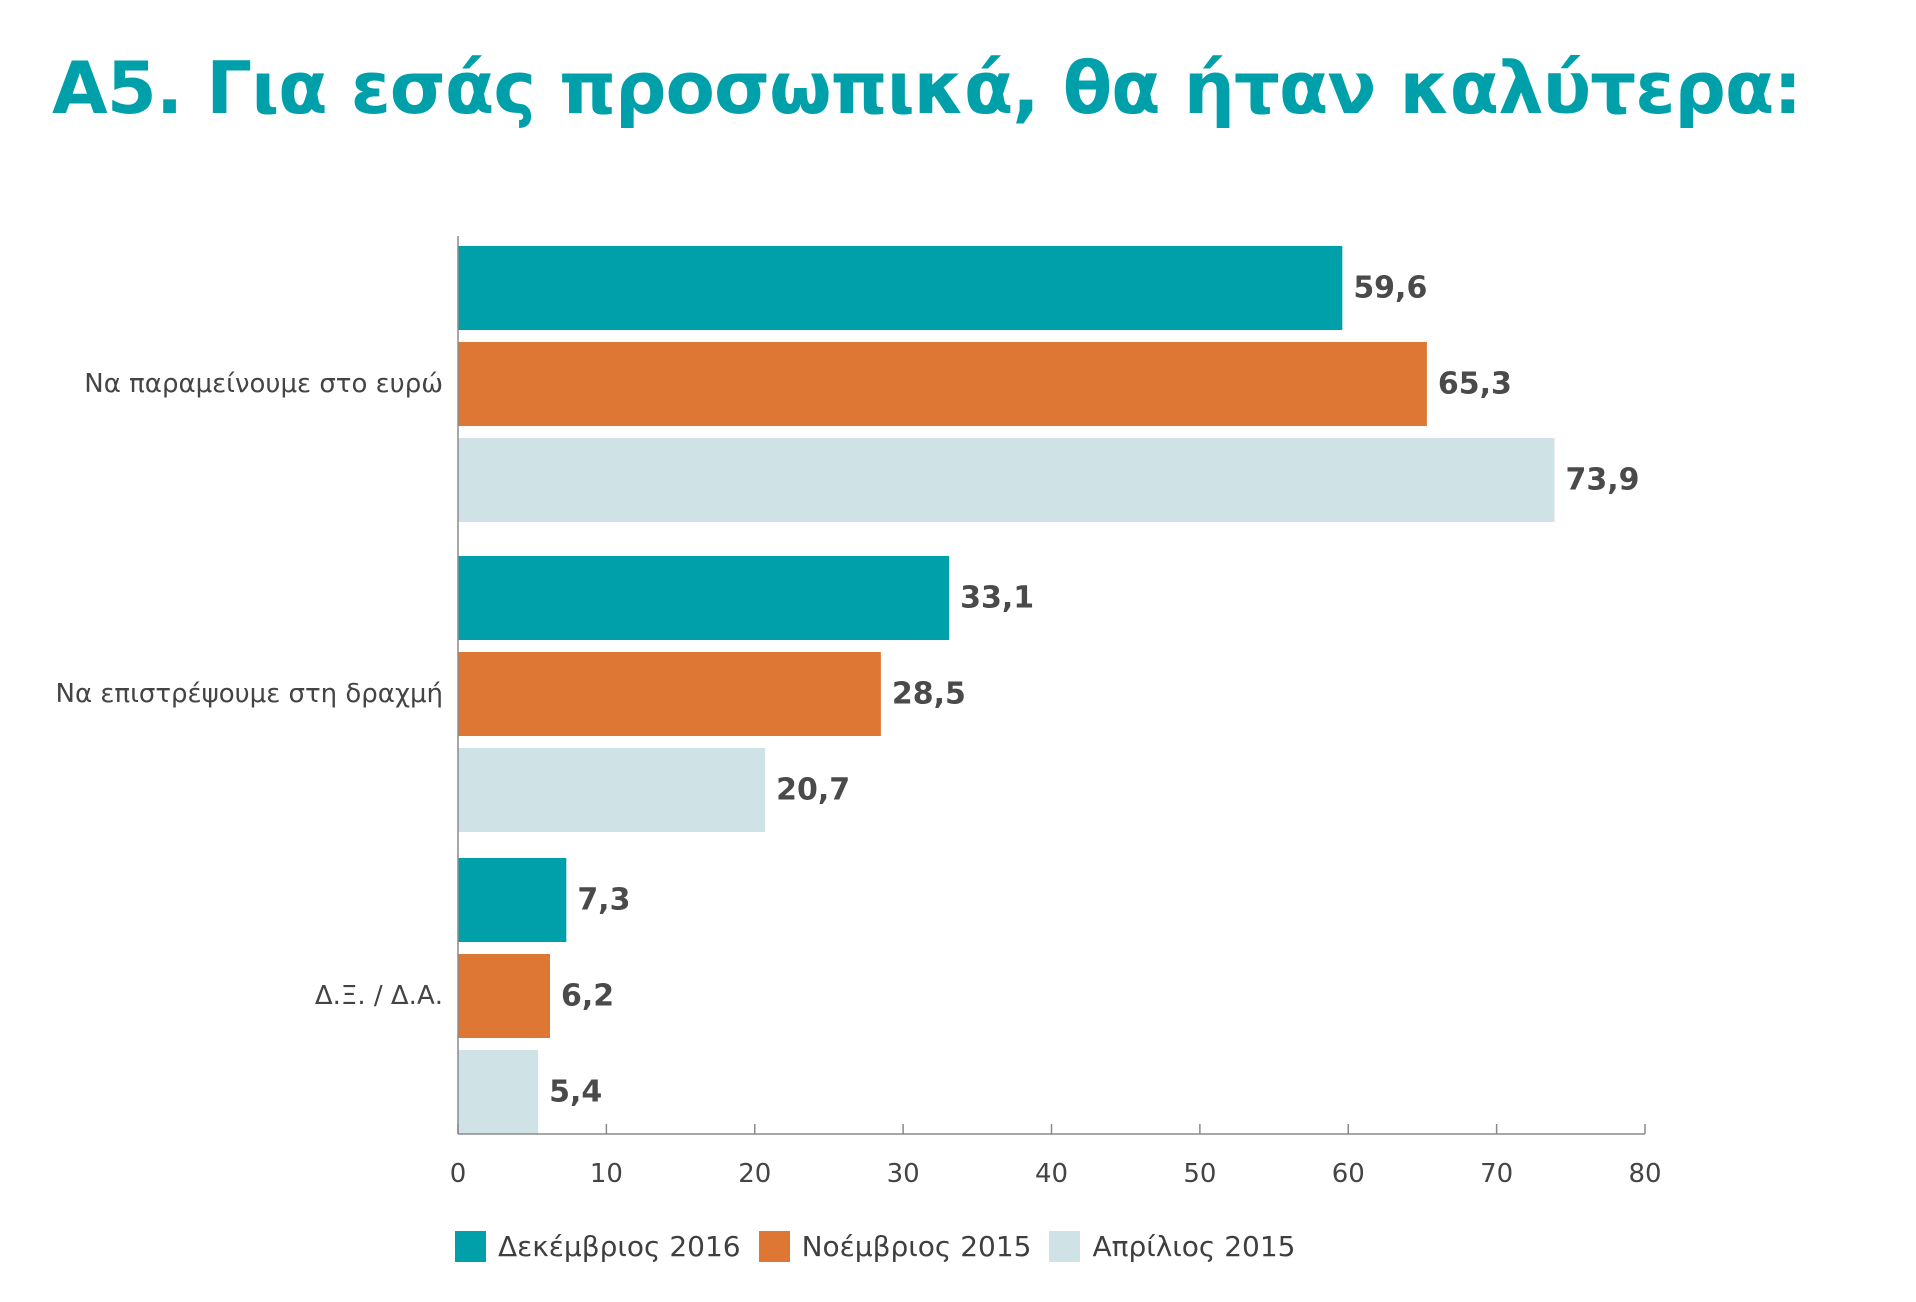 This screenshot has width=1916, height=1302. I want to click on data-label: 73,9, so click(1602, 480).